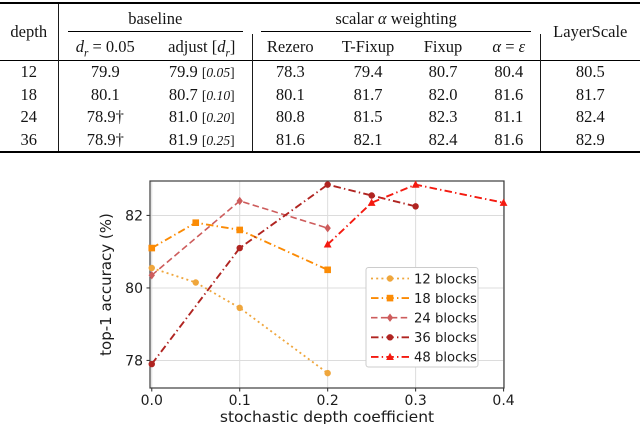  Describe the element at coordinates (320, 94) in the screenshot. I see `table-row: 18 80.1 80.7 [0.10] 80.1 81.7 82.0 81.6 81.7` at that location.